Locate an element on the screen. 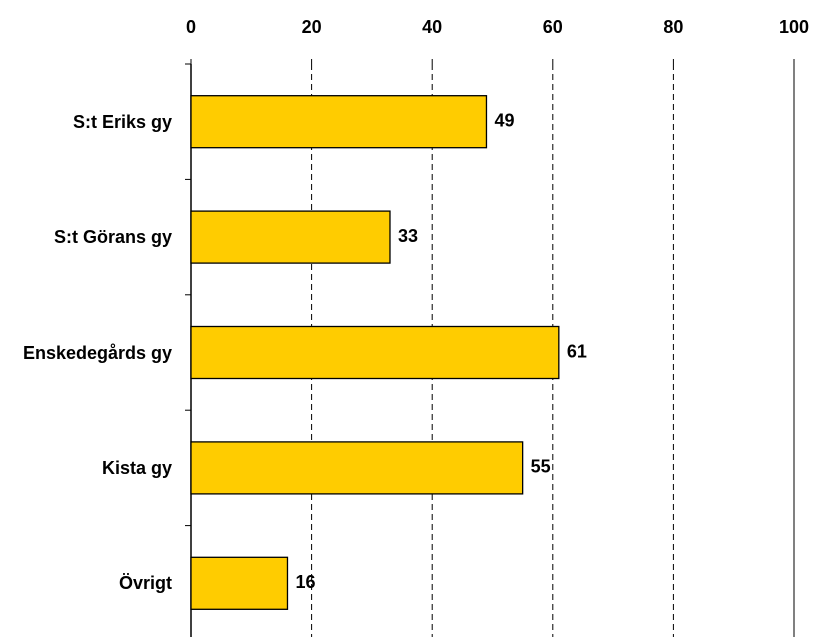  value-label: 33 is located at coordinates (408, 236).